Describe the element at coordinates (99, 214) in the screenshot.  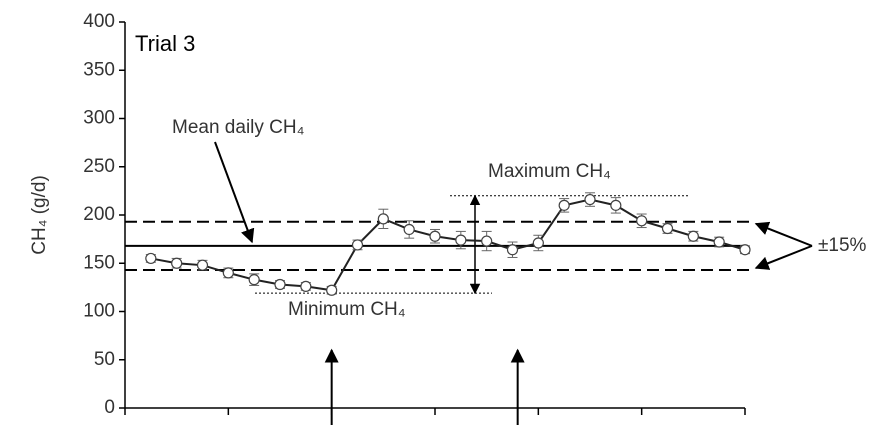
I see `y-tick-label: 200` at that location.